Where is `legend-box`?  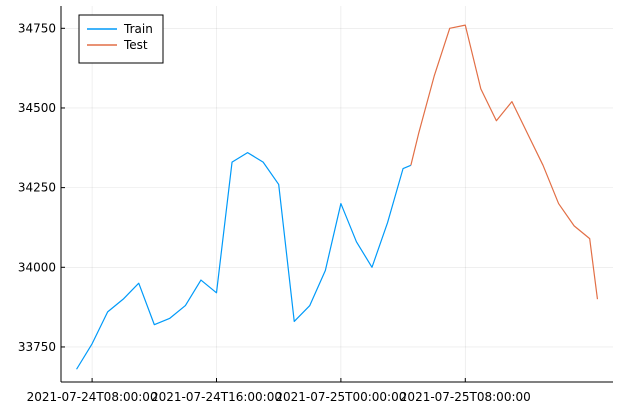
legend-box is located at coordinates (121, 39).